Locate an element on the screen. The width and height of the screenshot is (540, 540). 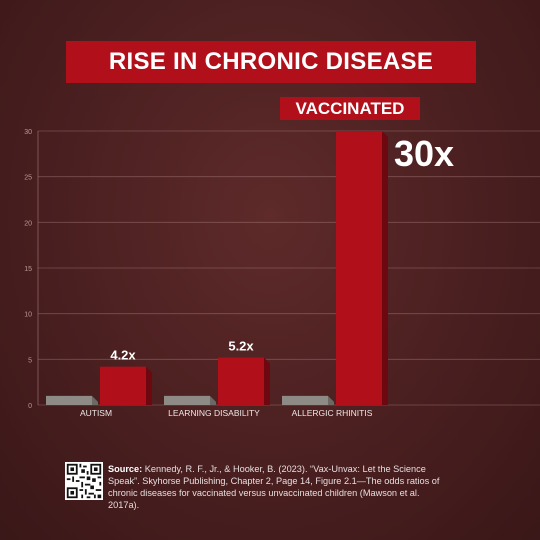
data-label: 30x is located at coordinates (424, 153).